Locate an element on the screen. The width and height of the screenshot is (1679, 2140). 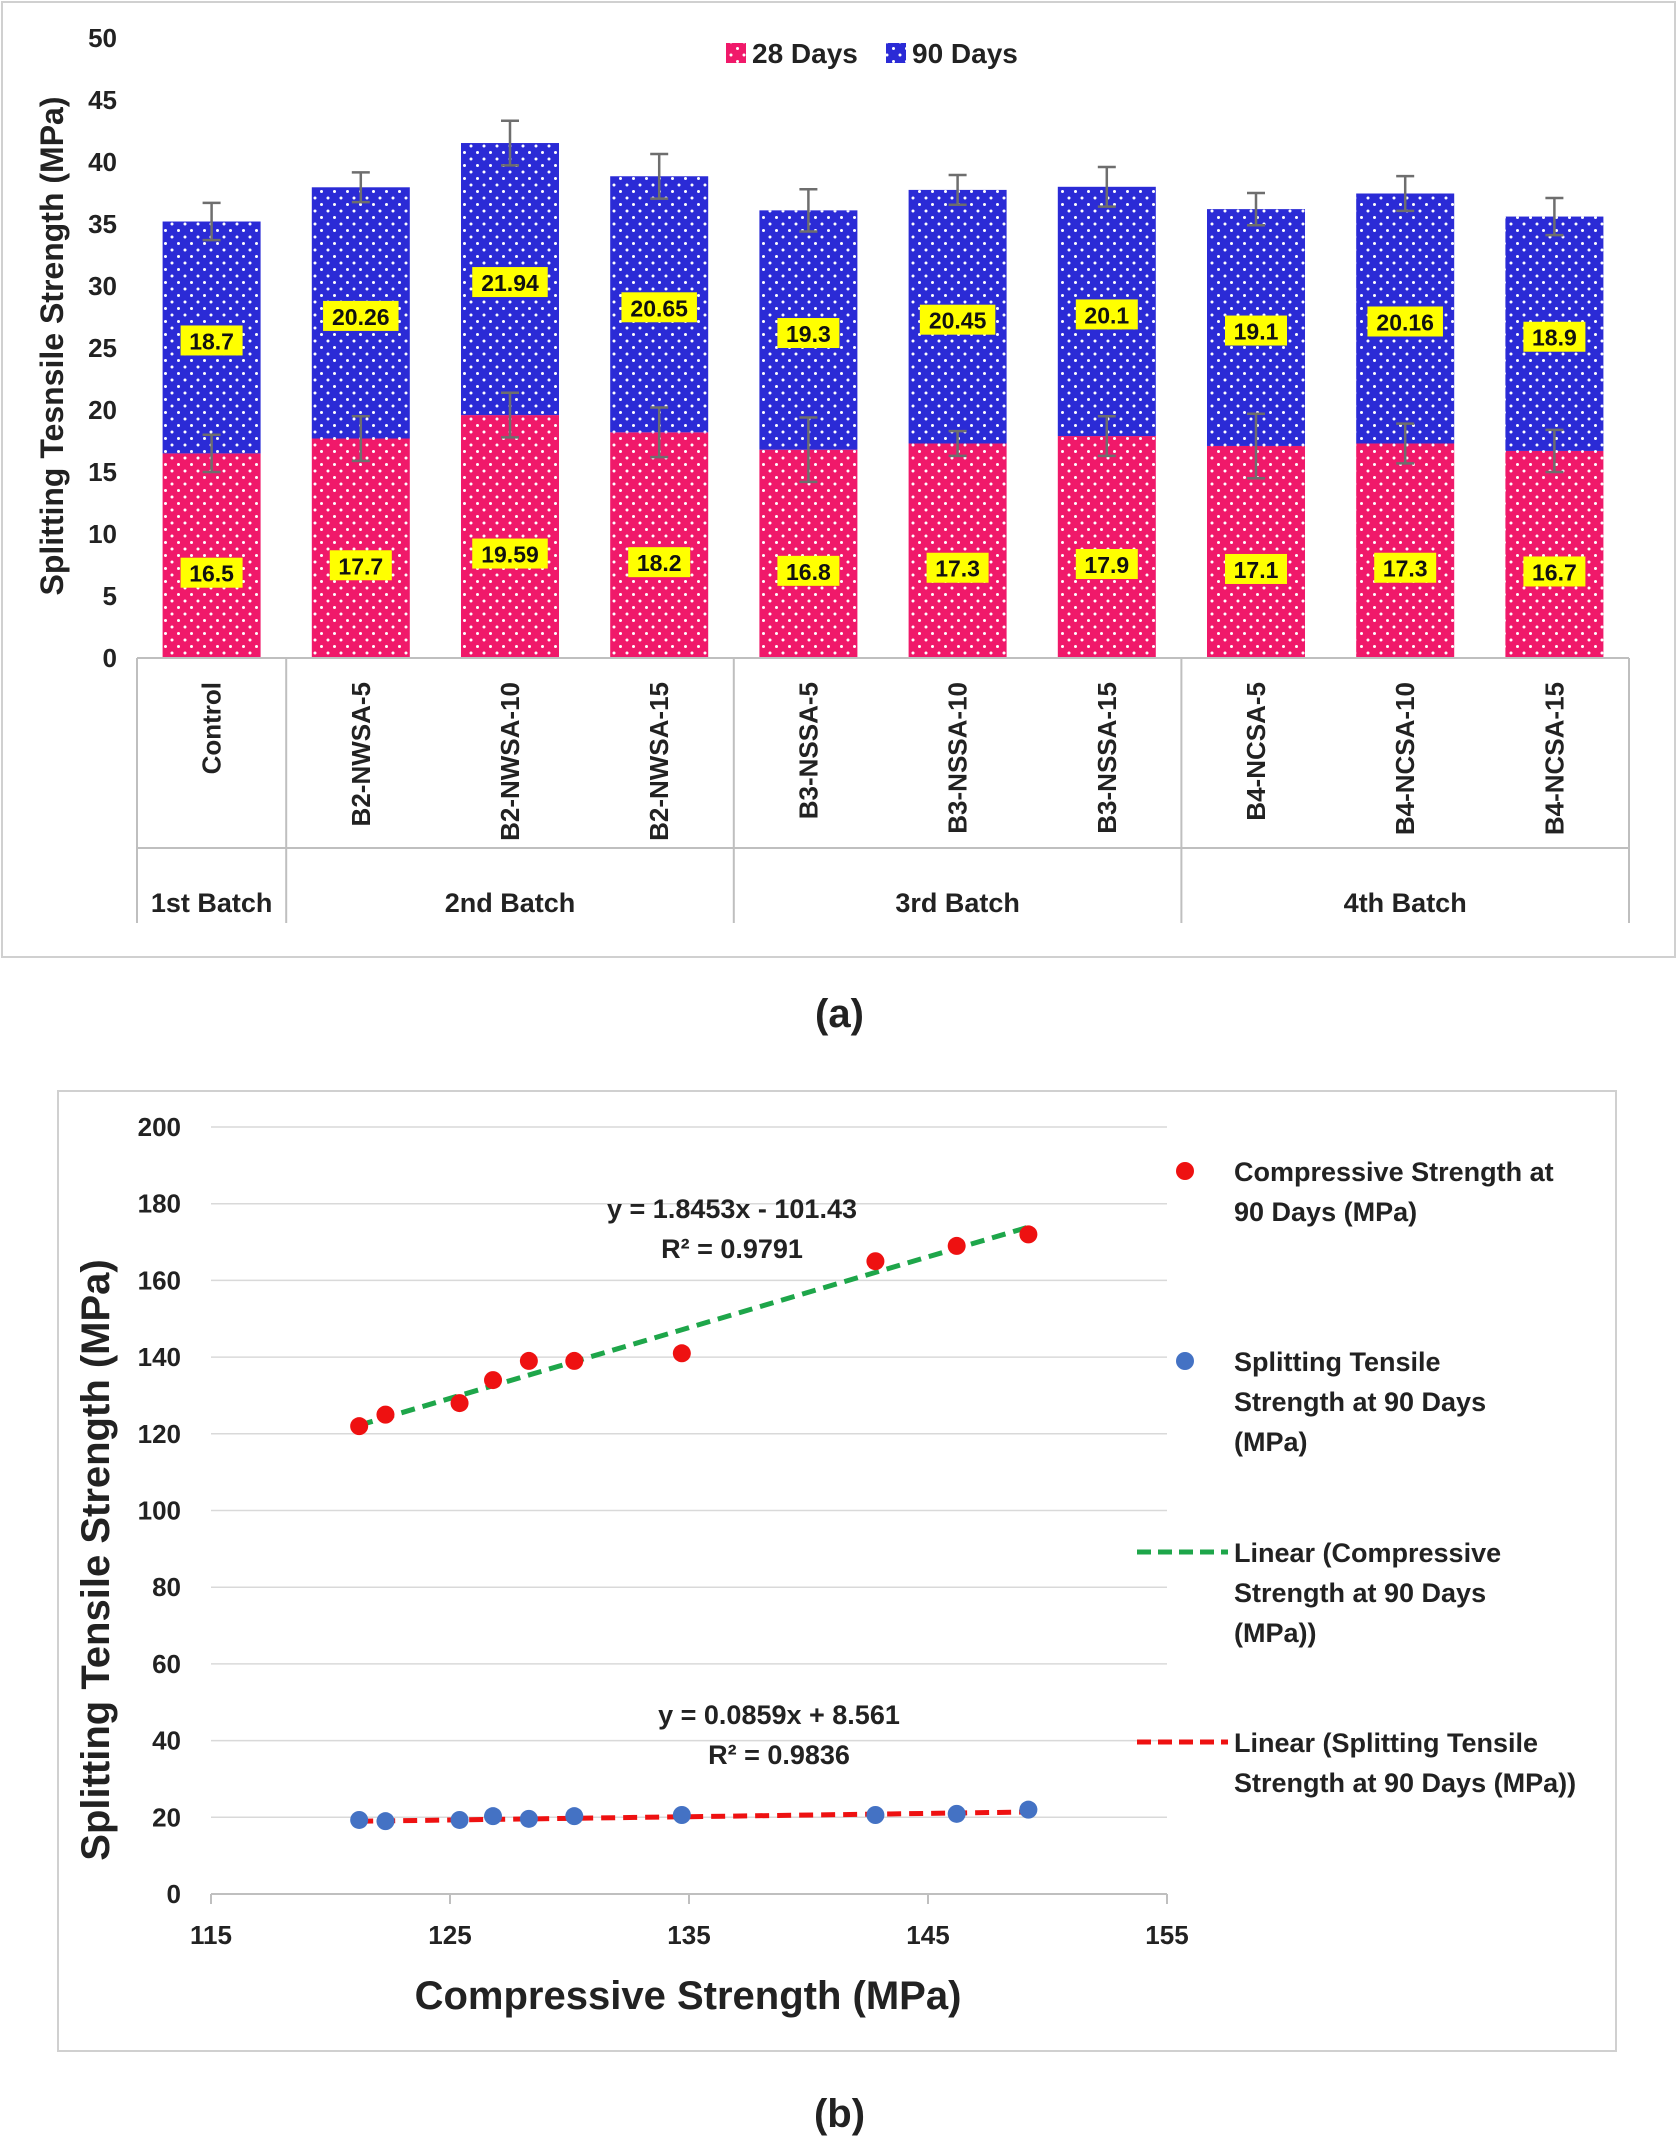
x-tick-label: B2-NWSA-10 is located at coordinates (510, 761).